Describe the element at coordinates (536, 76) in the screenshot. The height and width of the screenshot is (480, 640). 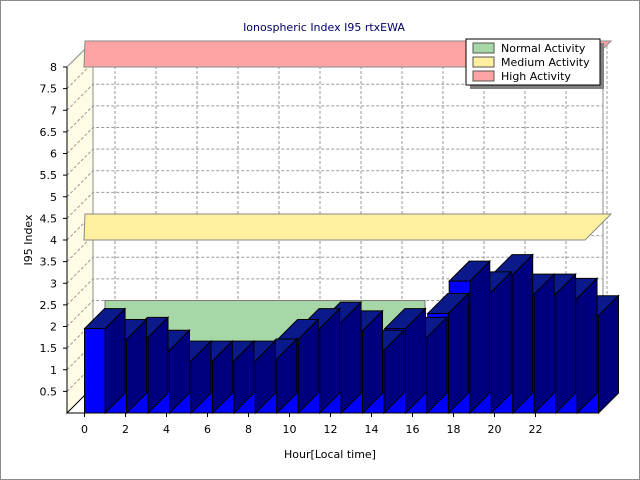
I see `legend-label: High Activity` at that location.